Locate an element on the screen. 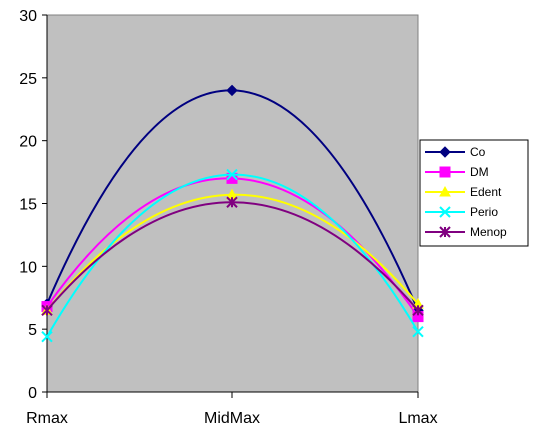  legend-label: DM is located at coordinates (479, 172).